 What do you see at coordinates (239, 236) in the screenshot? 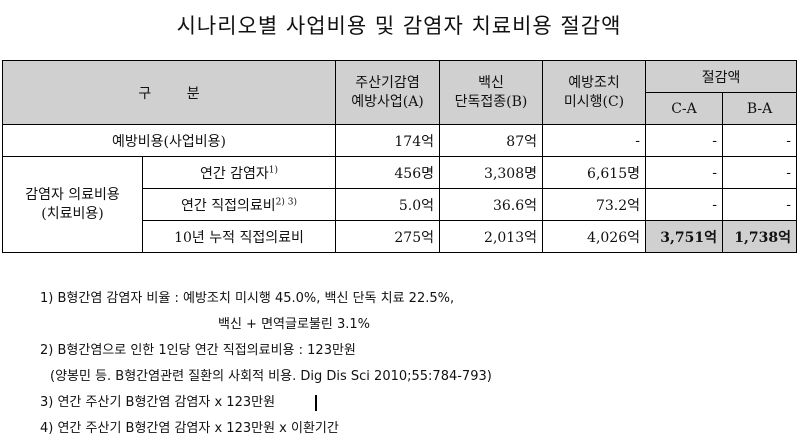
I see `row-label: 10년 누적 직접의료비` at bounding box center [239, 236].